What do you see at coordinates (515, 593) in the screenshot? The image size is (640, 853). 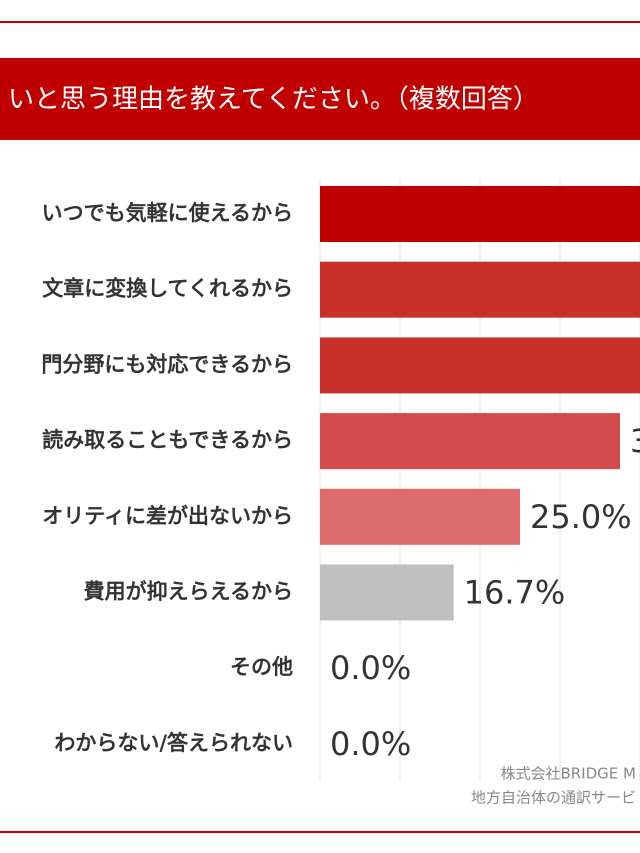 I see `value-label: 16.7%` at bounding box center [515, 593].